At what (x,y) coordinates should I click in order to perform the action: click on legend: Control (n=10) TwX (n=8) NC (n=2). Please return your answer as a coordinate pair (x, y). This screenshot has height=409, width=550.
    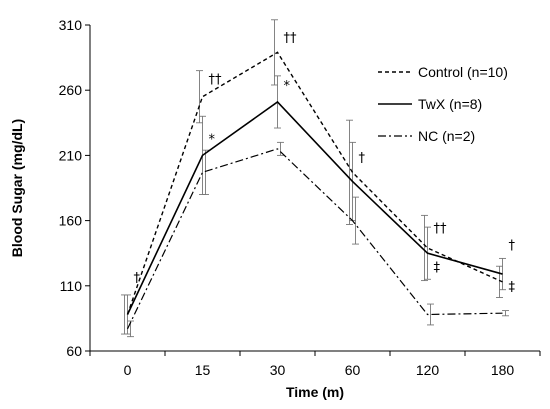
    Looking at the image, I should click on (443, 104).